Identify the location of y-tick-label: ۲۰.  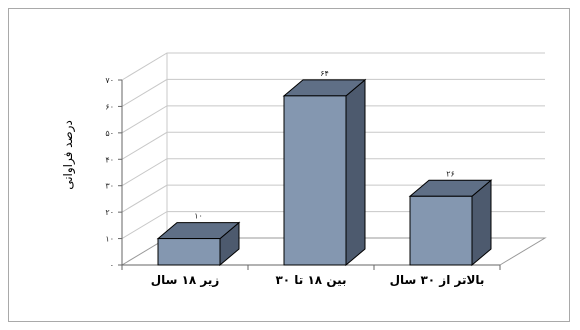
(109, 212).